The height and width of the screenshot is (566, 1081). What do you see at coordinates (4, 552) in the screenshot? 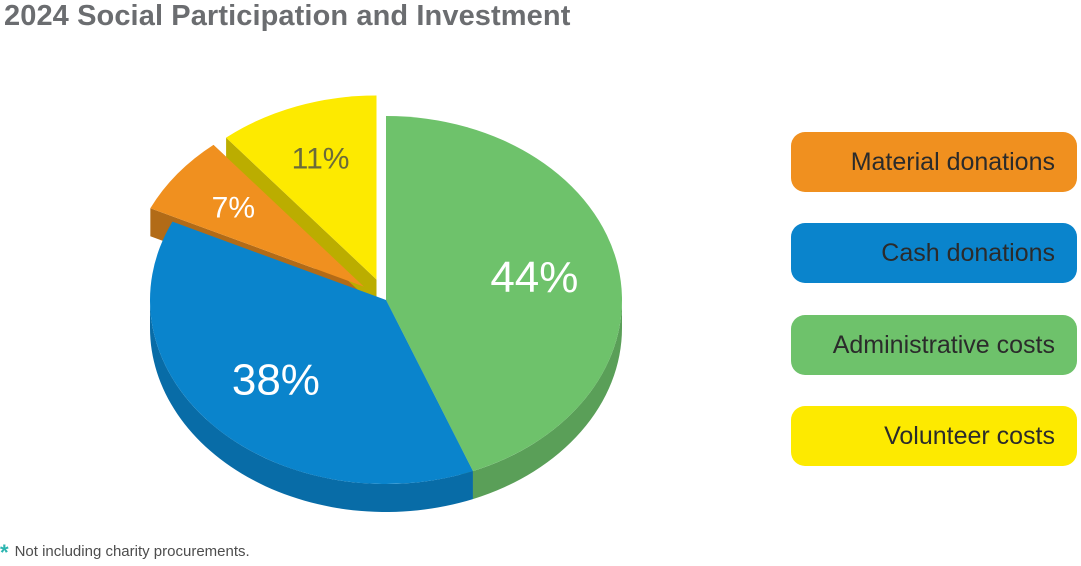
I see `footnote-marker: *` at bounding box center [4, 552].